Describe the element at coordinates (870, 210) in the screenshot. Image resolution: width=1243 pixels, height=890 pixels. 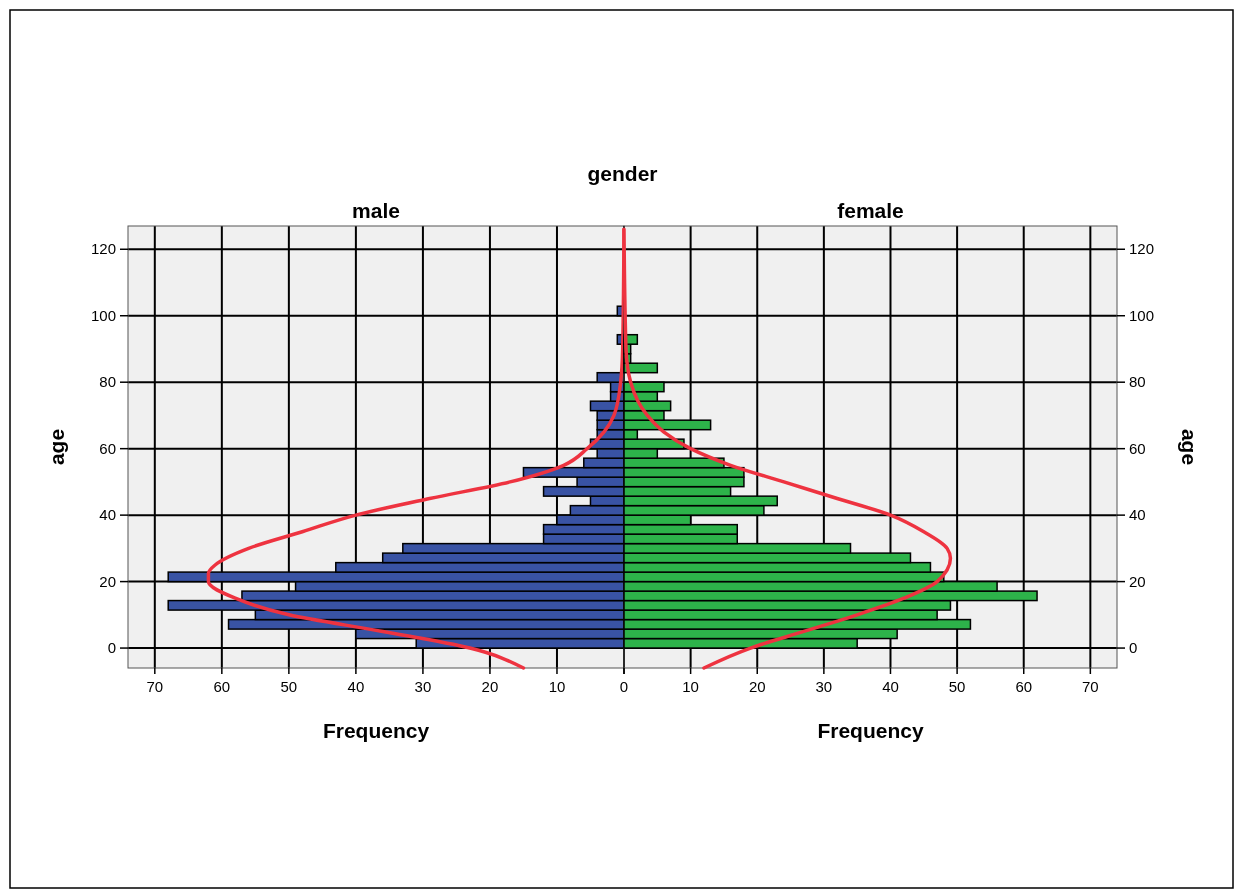
I see `chart-title: female` at that location.